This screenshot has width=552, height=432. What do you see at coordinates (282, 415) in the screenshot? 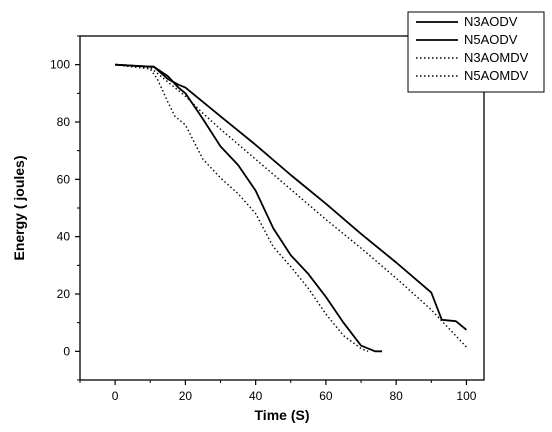
I see `x-axis-title: Time (S)` at bounding box center [282, 415].